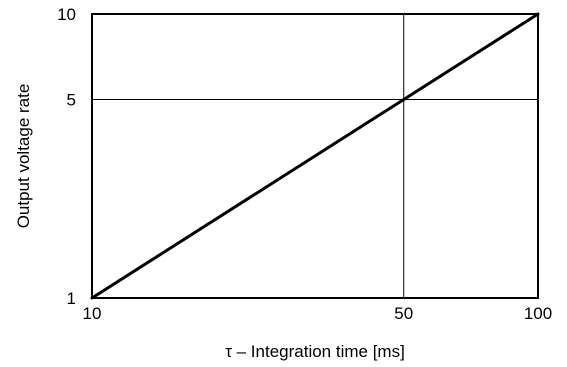 Image resolution: width=567 pixels, height=367 pixels. What do you see at coordinates (92, 313) in the screenshot?
I see `x-tick-label-10: 10` at bounding box center [92, 313].